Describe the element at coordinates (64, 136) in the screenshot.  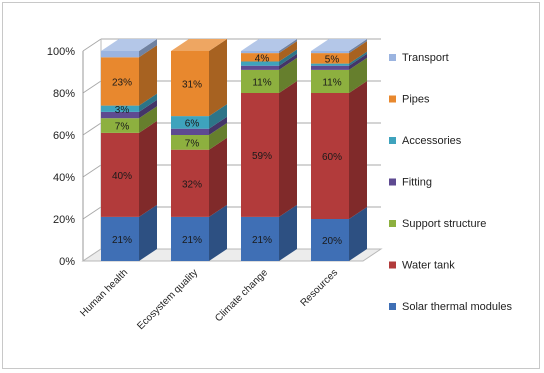
I see `y-tick-label: 60%` at that location.